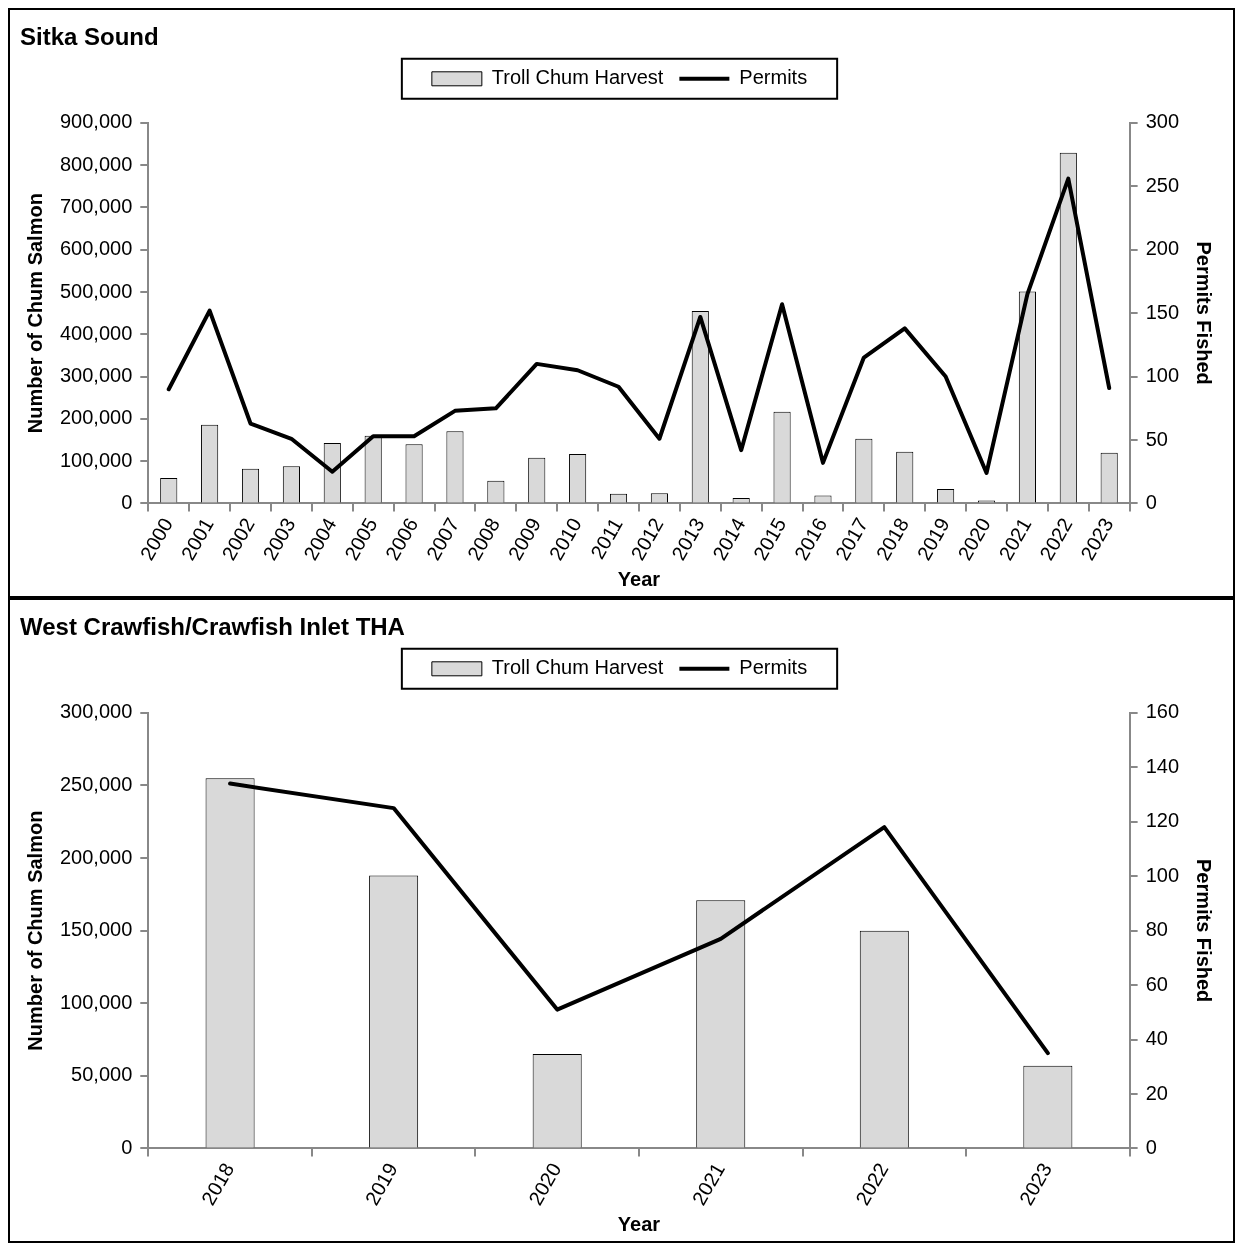 This screenshot has height=1245, width=1243. What do you see at coordinates (96, 783) in the screenshot?
I see `y-tick-label: 250,000` at bounding box center [96, 783].